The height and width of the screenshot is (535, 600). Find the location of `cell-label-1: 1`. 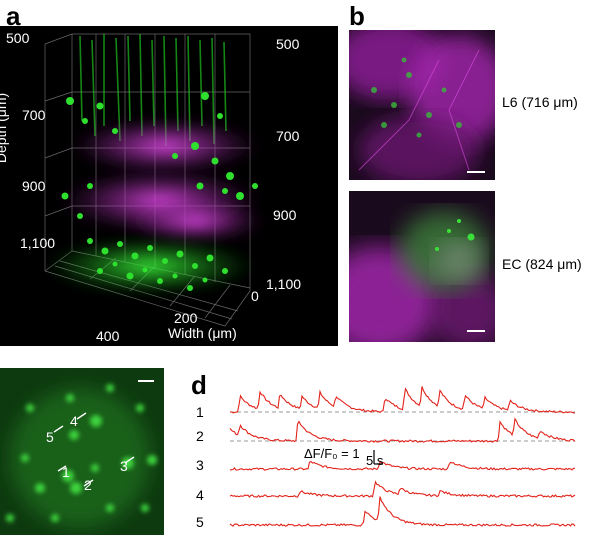

cell-label-1: 1 is located at coordinates (66, 472).